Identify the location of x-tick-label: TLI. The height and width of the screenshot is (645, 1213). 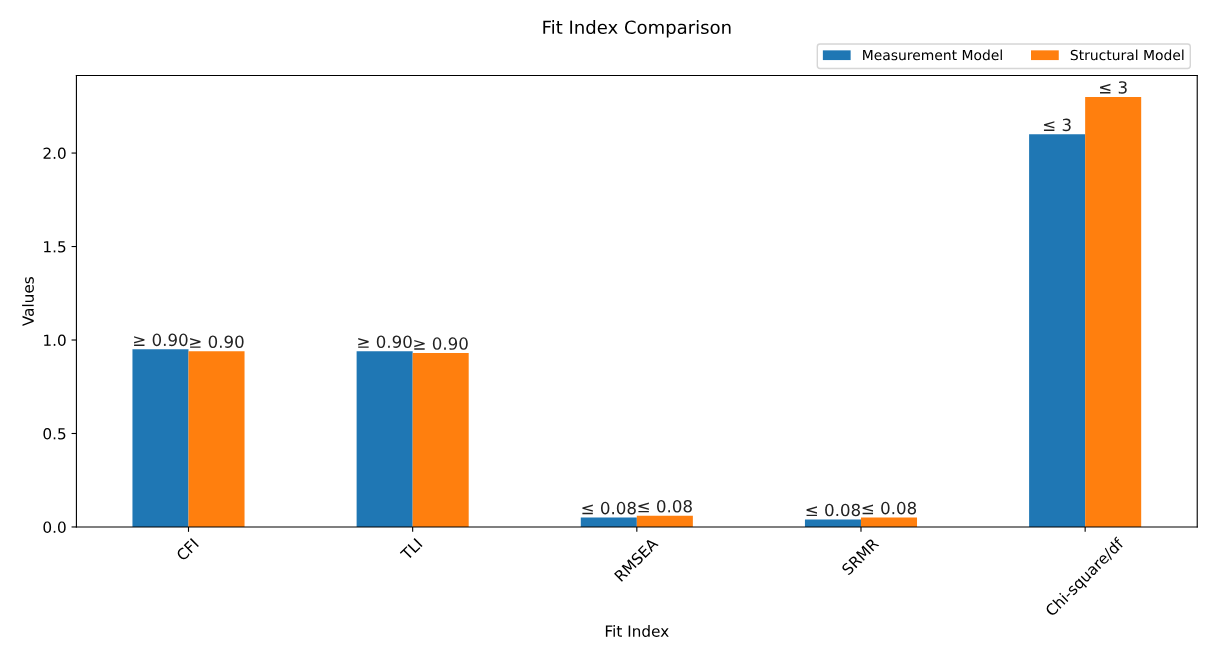
(411, 549).